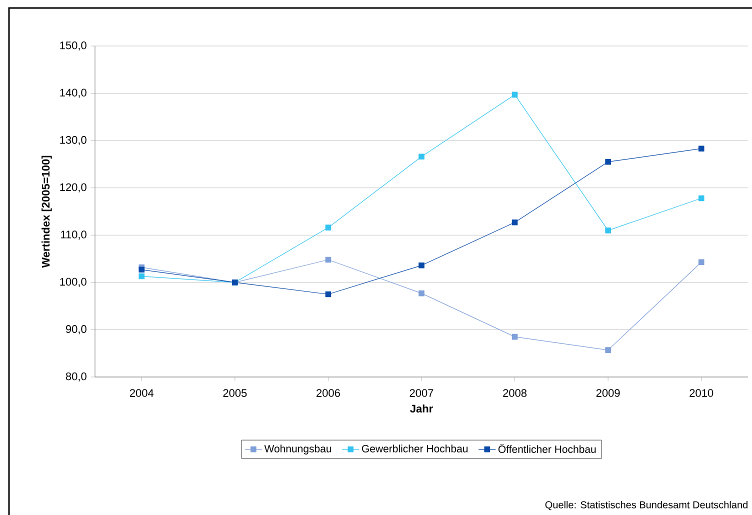 The width and height of the screenshot is (752, 515). What do you see at coordinates (73, 187) in the screenshot?
I see `y-tick-label: 120,0` at bounding box center [73, 187].